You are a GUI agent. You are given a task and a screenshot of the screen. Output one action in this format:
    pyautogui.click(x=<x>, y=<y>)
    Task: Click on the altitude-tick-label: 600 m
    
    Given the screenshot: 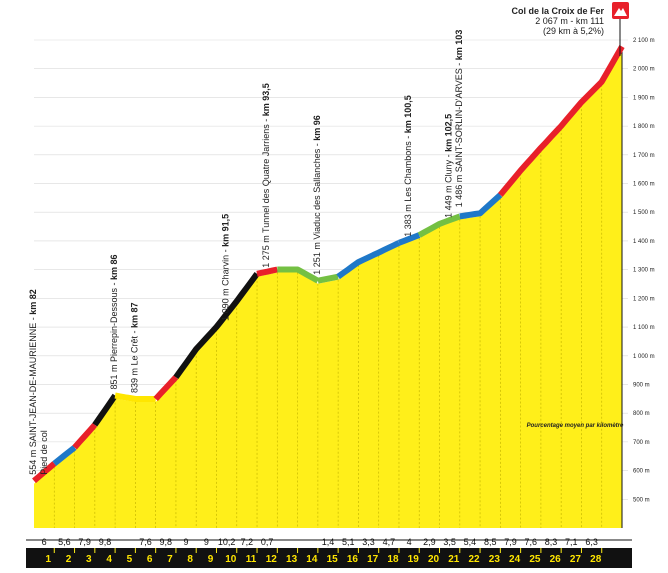 What is the action you would take?
    pyautogui.click(x=641, y=472)
    